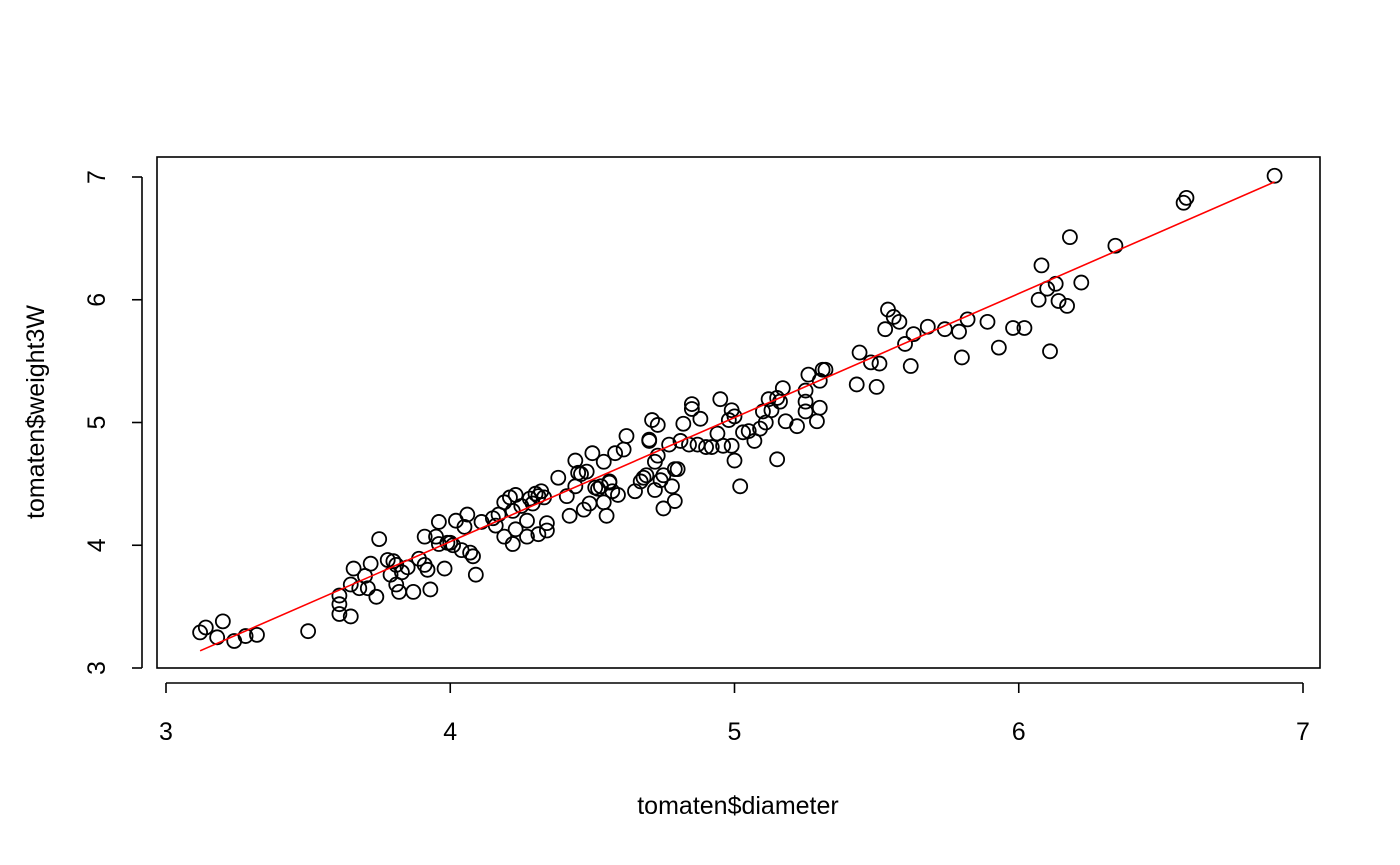 Image resolution: width=1400 pixels, height=865 pixels. What do you see at coordinates (450, 732) in the screenshot?
I see `x-tick-label: 4` at bounding box center [450, 732].